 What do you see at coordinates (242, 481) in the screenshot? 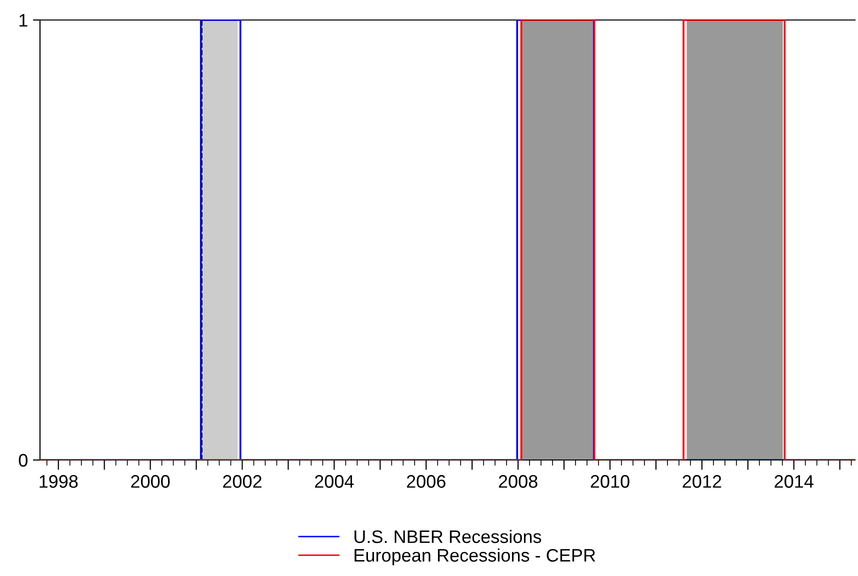
I see `x-tick-label: 2002` at bounding box center [242, 481].